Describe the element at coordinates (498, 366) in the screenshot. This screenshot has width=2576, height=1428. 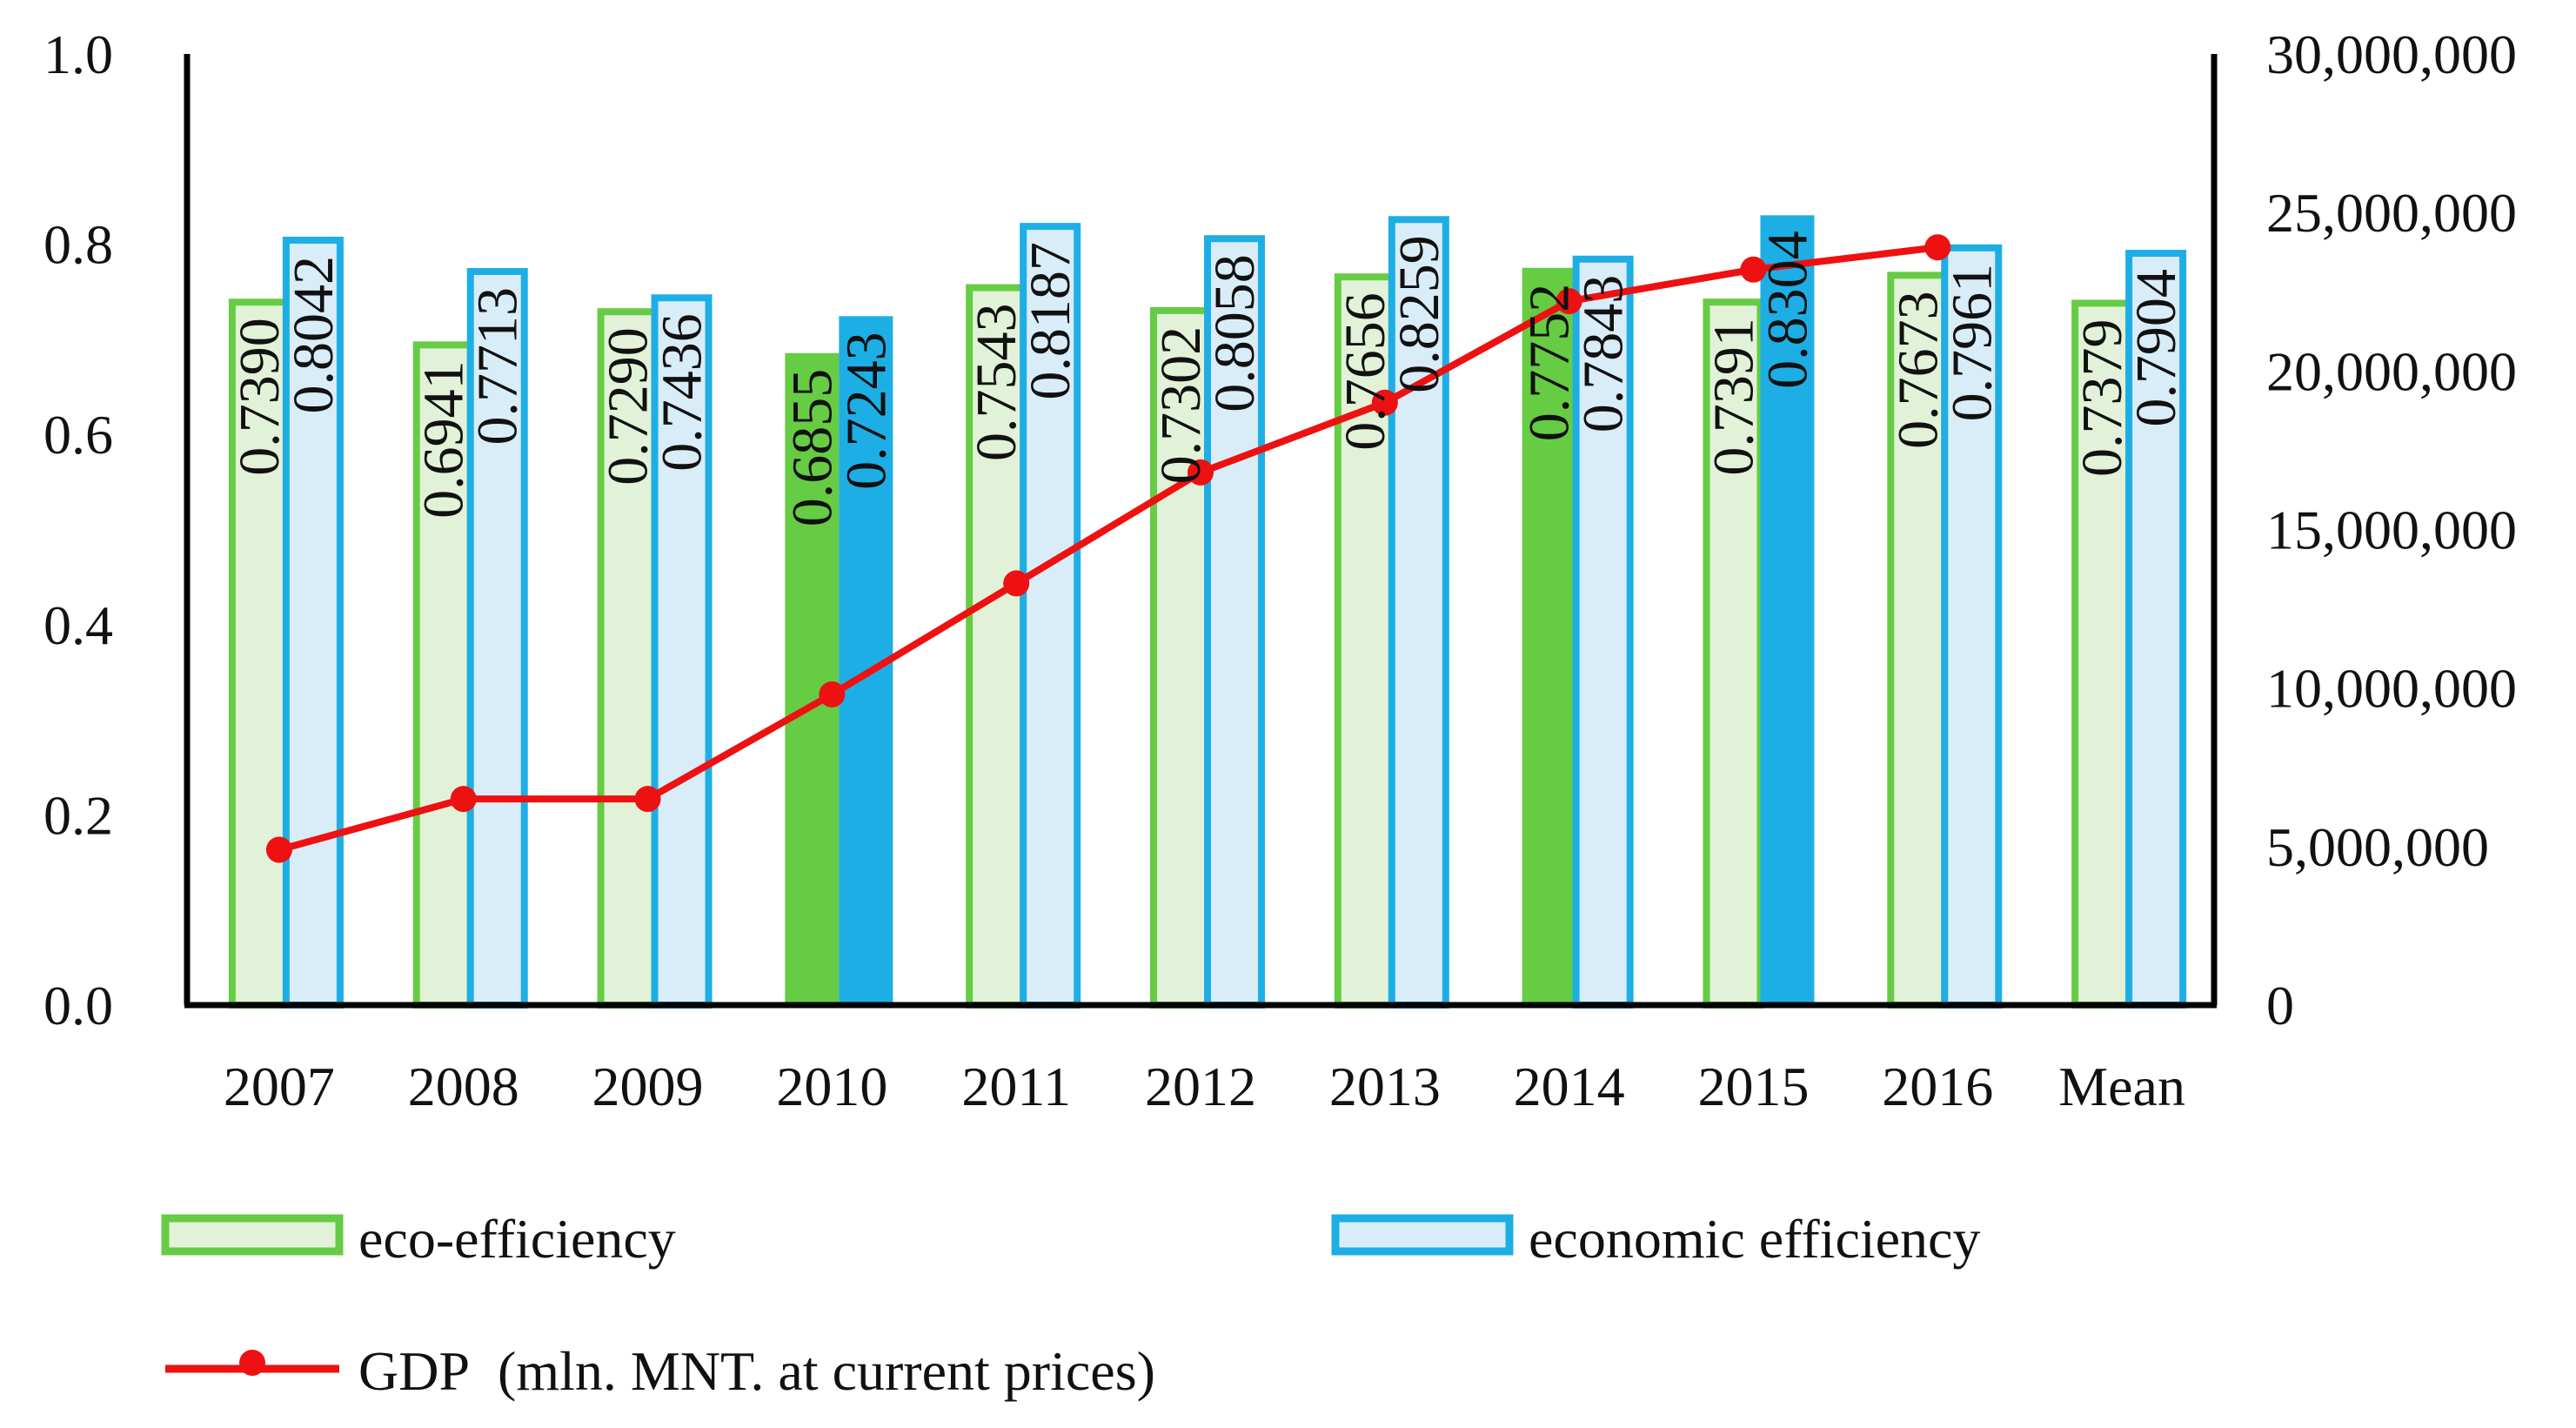
I see `data-label-economic-efficiency-2008: 0.7713` at that location.